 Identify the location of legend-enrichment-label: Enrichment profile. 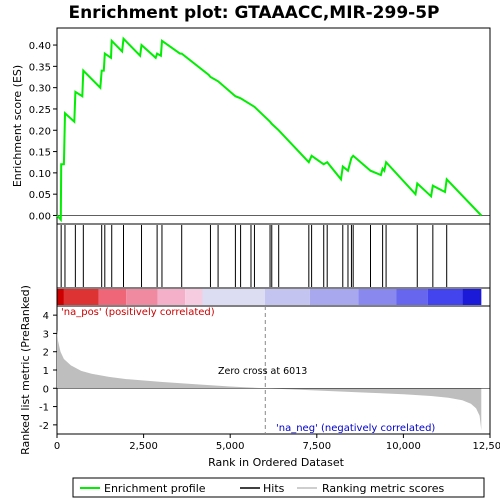
(155, 488).